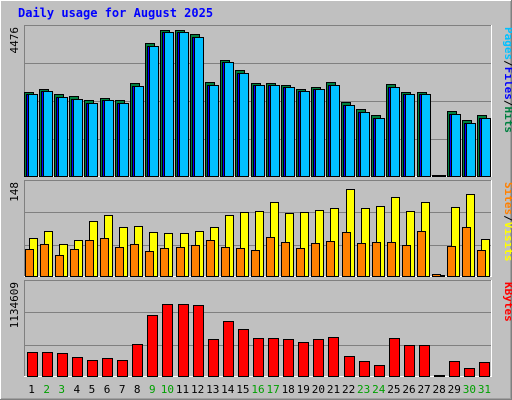  Describe the element at coordinates (348, 389) in the screenshot. I see `day-label: 22` at that location.